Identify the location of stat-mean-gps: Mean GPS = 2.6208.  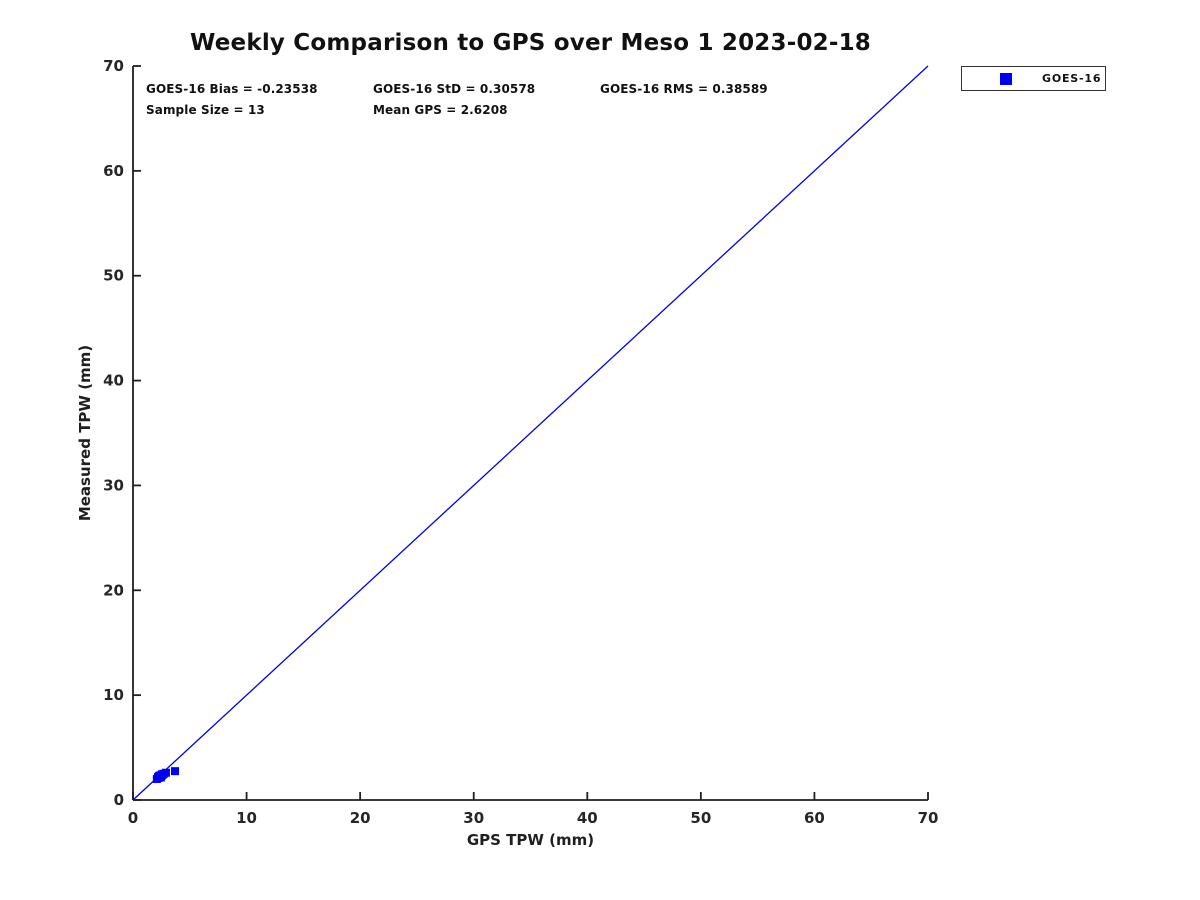
(440, 110).